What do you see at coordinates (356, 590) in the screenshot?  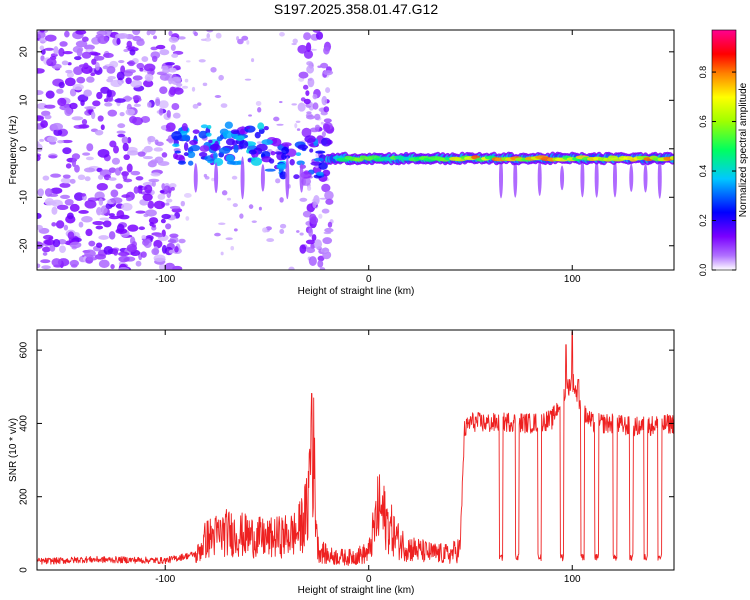 I see `snr-x-label: Height of straight line (km)` at bounding box center [356, 590].